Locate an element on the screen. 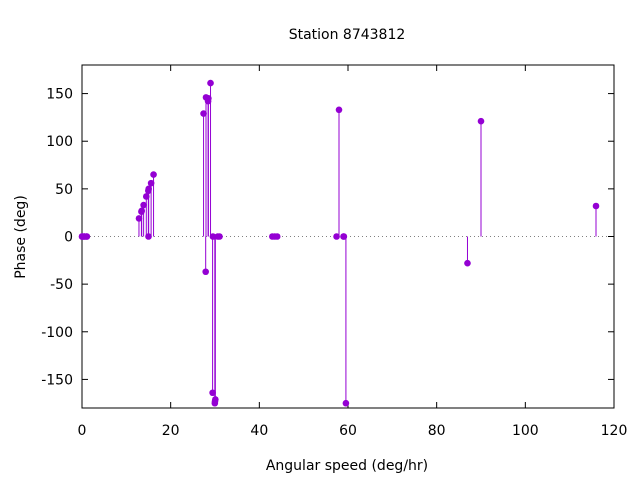 This screenshot has height=480, width=640. y-tick-label: -50 is located at coordinates (61, 285).